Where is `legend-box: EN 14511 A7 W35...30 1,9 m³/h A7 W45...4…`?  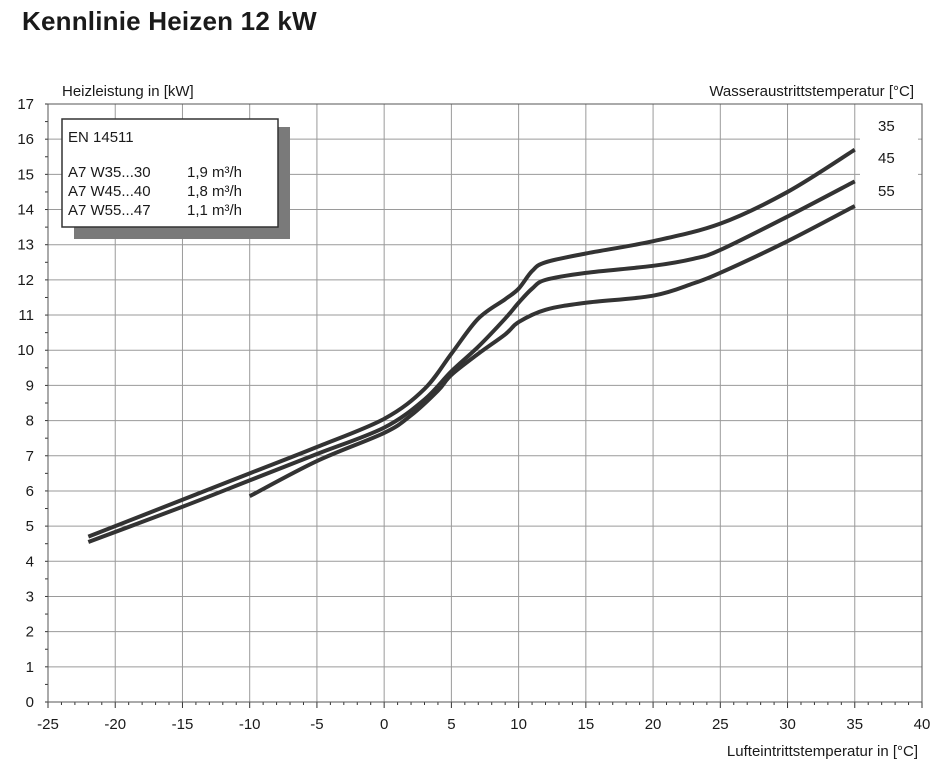
legend-box: EN 14511 A7 W35...30 1,9 m³/h A7 W45...4… is located at coordinates (175, 178).